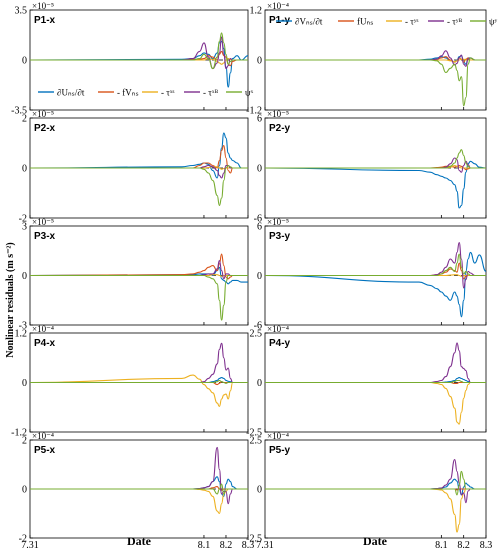 The image size is (500, 548). What do you see at coordinates (21, 11) in the screenshot?
I see `y-tick-label: 3.5` at bounding box center [21, 11].